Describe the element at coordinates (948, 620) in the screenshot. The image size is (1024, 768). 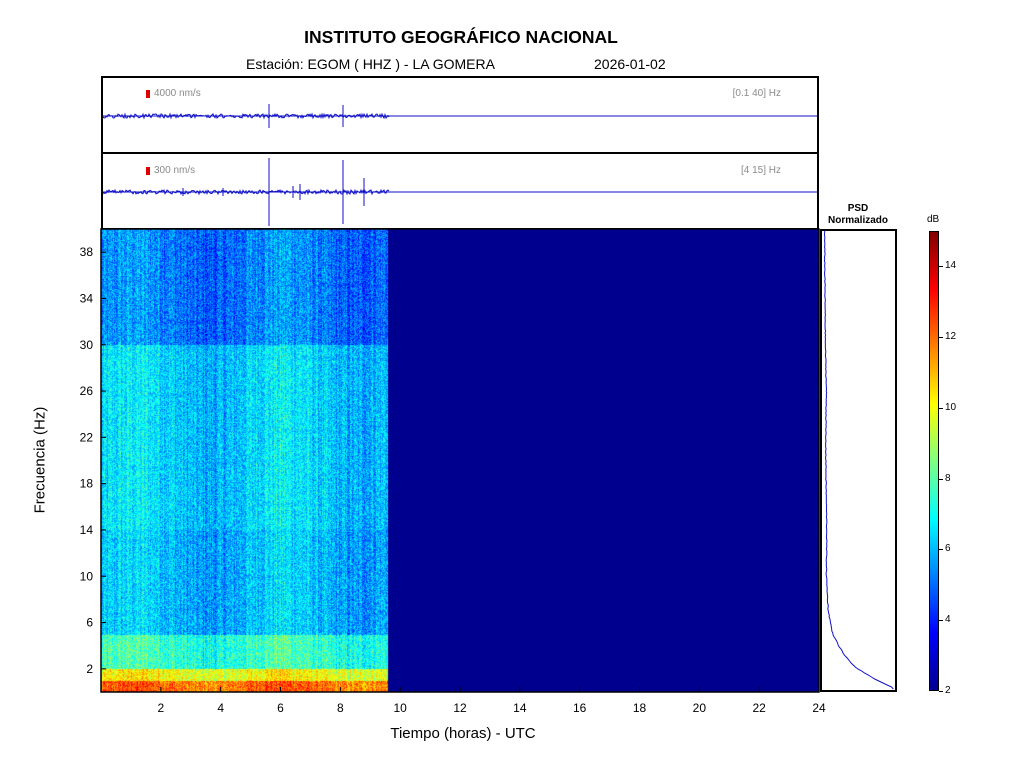
I see `colorbar-tick-label: 4` at that location.